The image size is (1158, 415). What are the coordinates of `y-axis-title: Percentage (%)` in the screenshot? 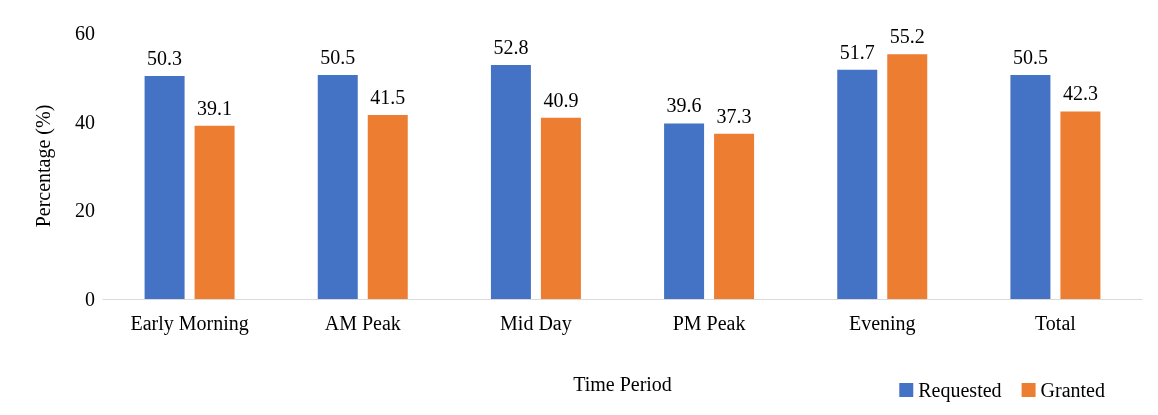 It's located at (43, 166).